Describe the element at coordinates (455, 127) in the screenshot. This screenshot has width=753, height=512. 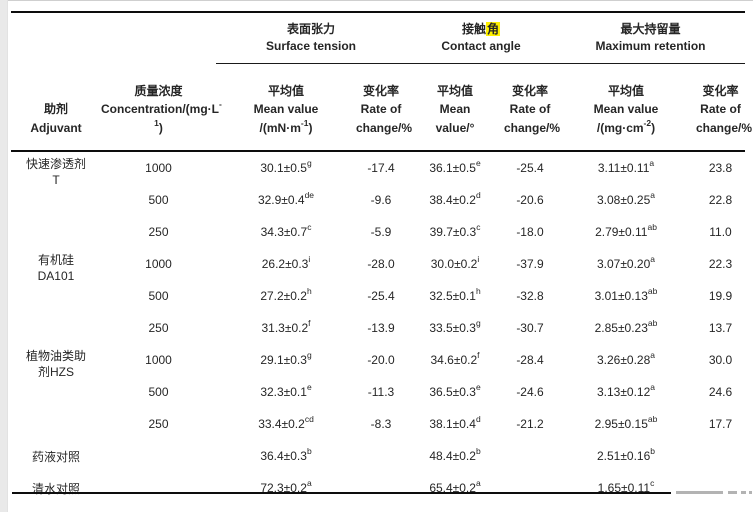
I see `col-header-unit: value/°` at that location.